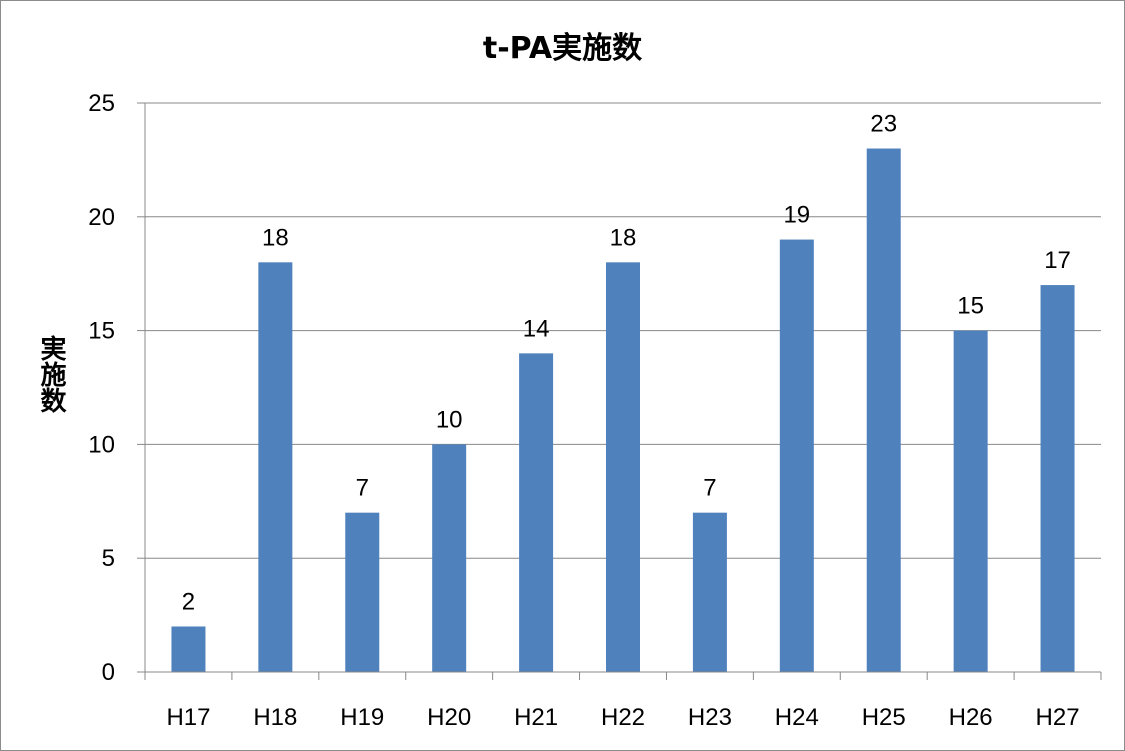  Describe the element at coordinates (51, 374) in the screenshot. I see `y-axis-label: 実施数` at that location.